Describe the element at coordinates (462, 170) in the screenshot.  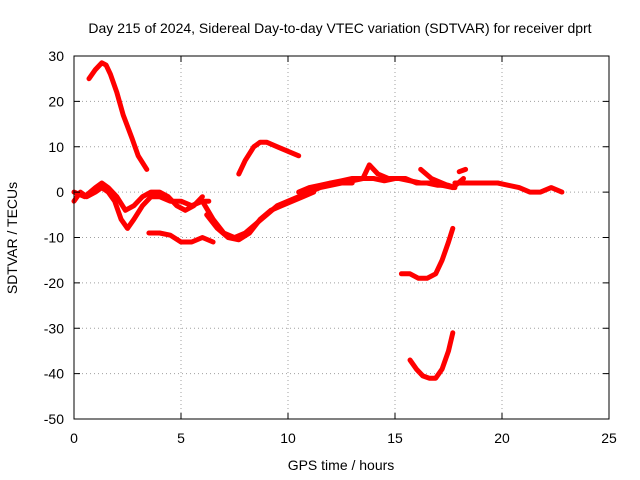
I see `series-arc-small-late` at that location.